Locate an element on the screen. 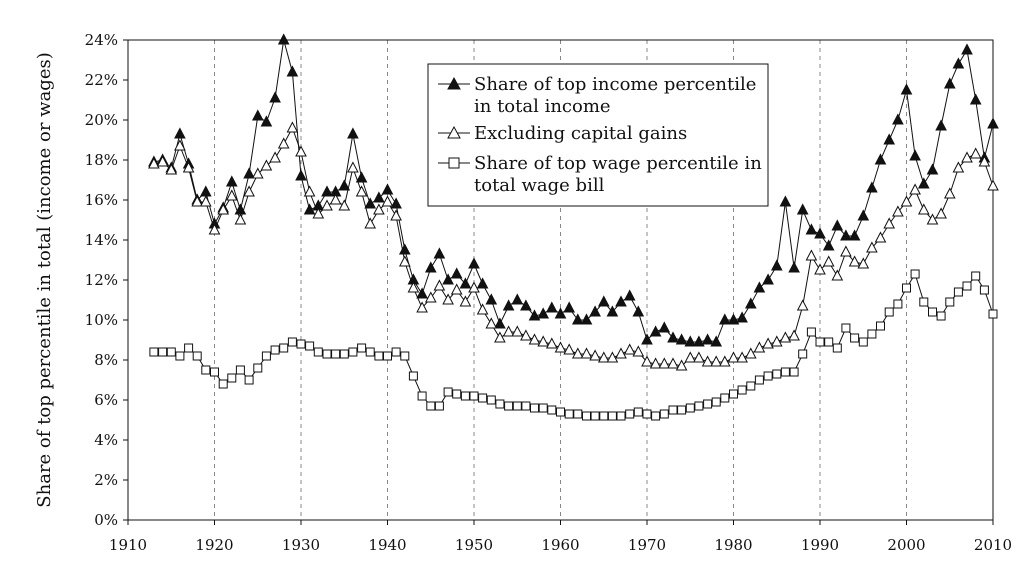 The height and width of the screenshot is (577, 1031). series-3-point-1988 is located at coordinates (803, 354).